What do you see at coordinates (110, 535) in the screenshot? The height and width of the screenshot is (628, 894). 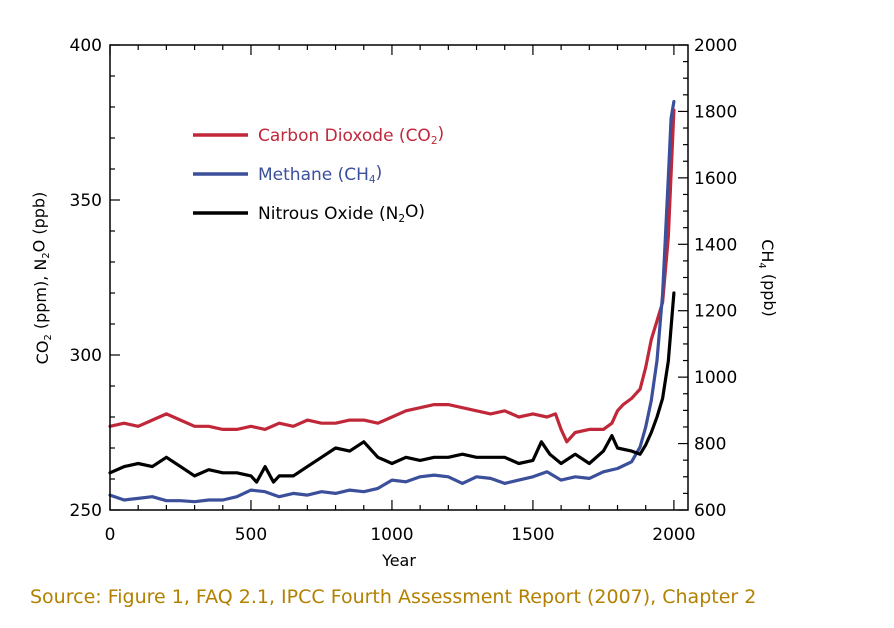 I see `x-tick-label: 0` at bounding box center [110, 535].